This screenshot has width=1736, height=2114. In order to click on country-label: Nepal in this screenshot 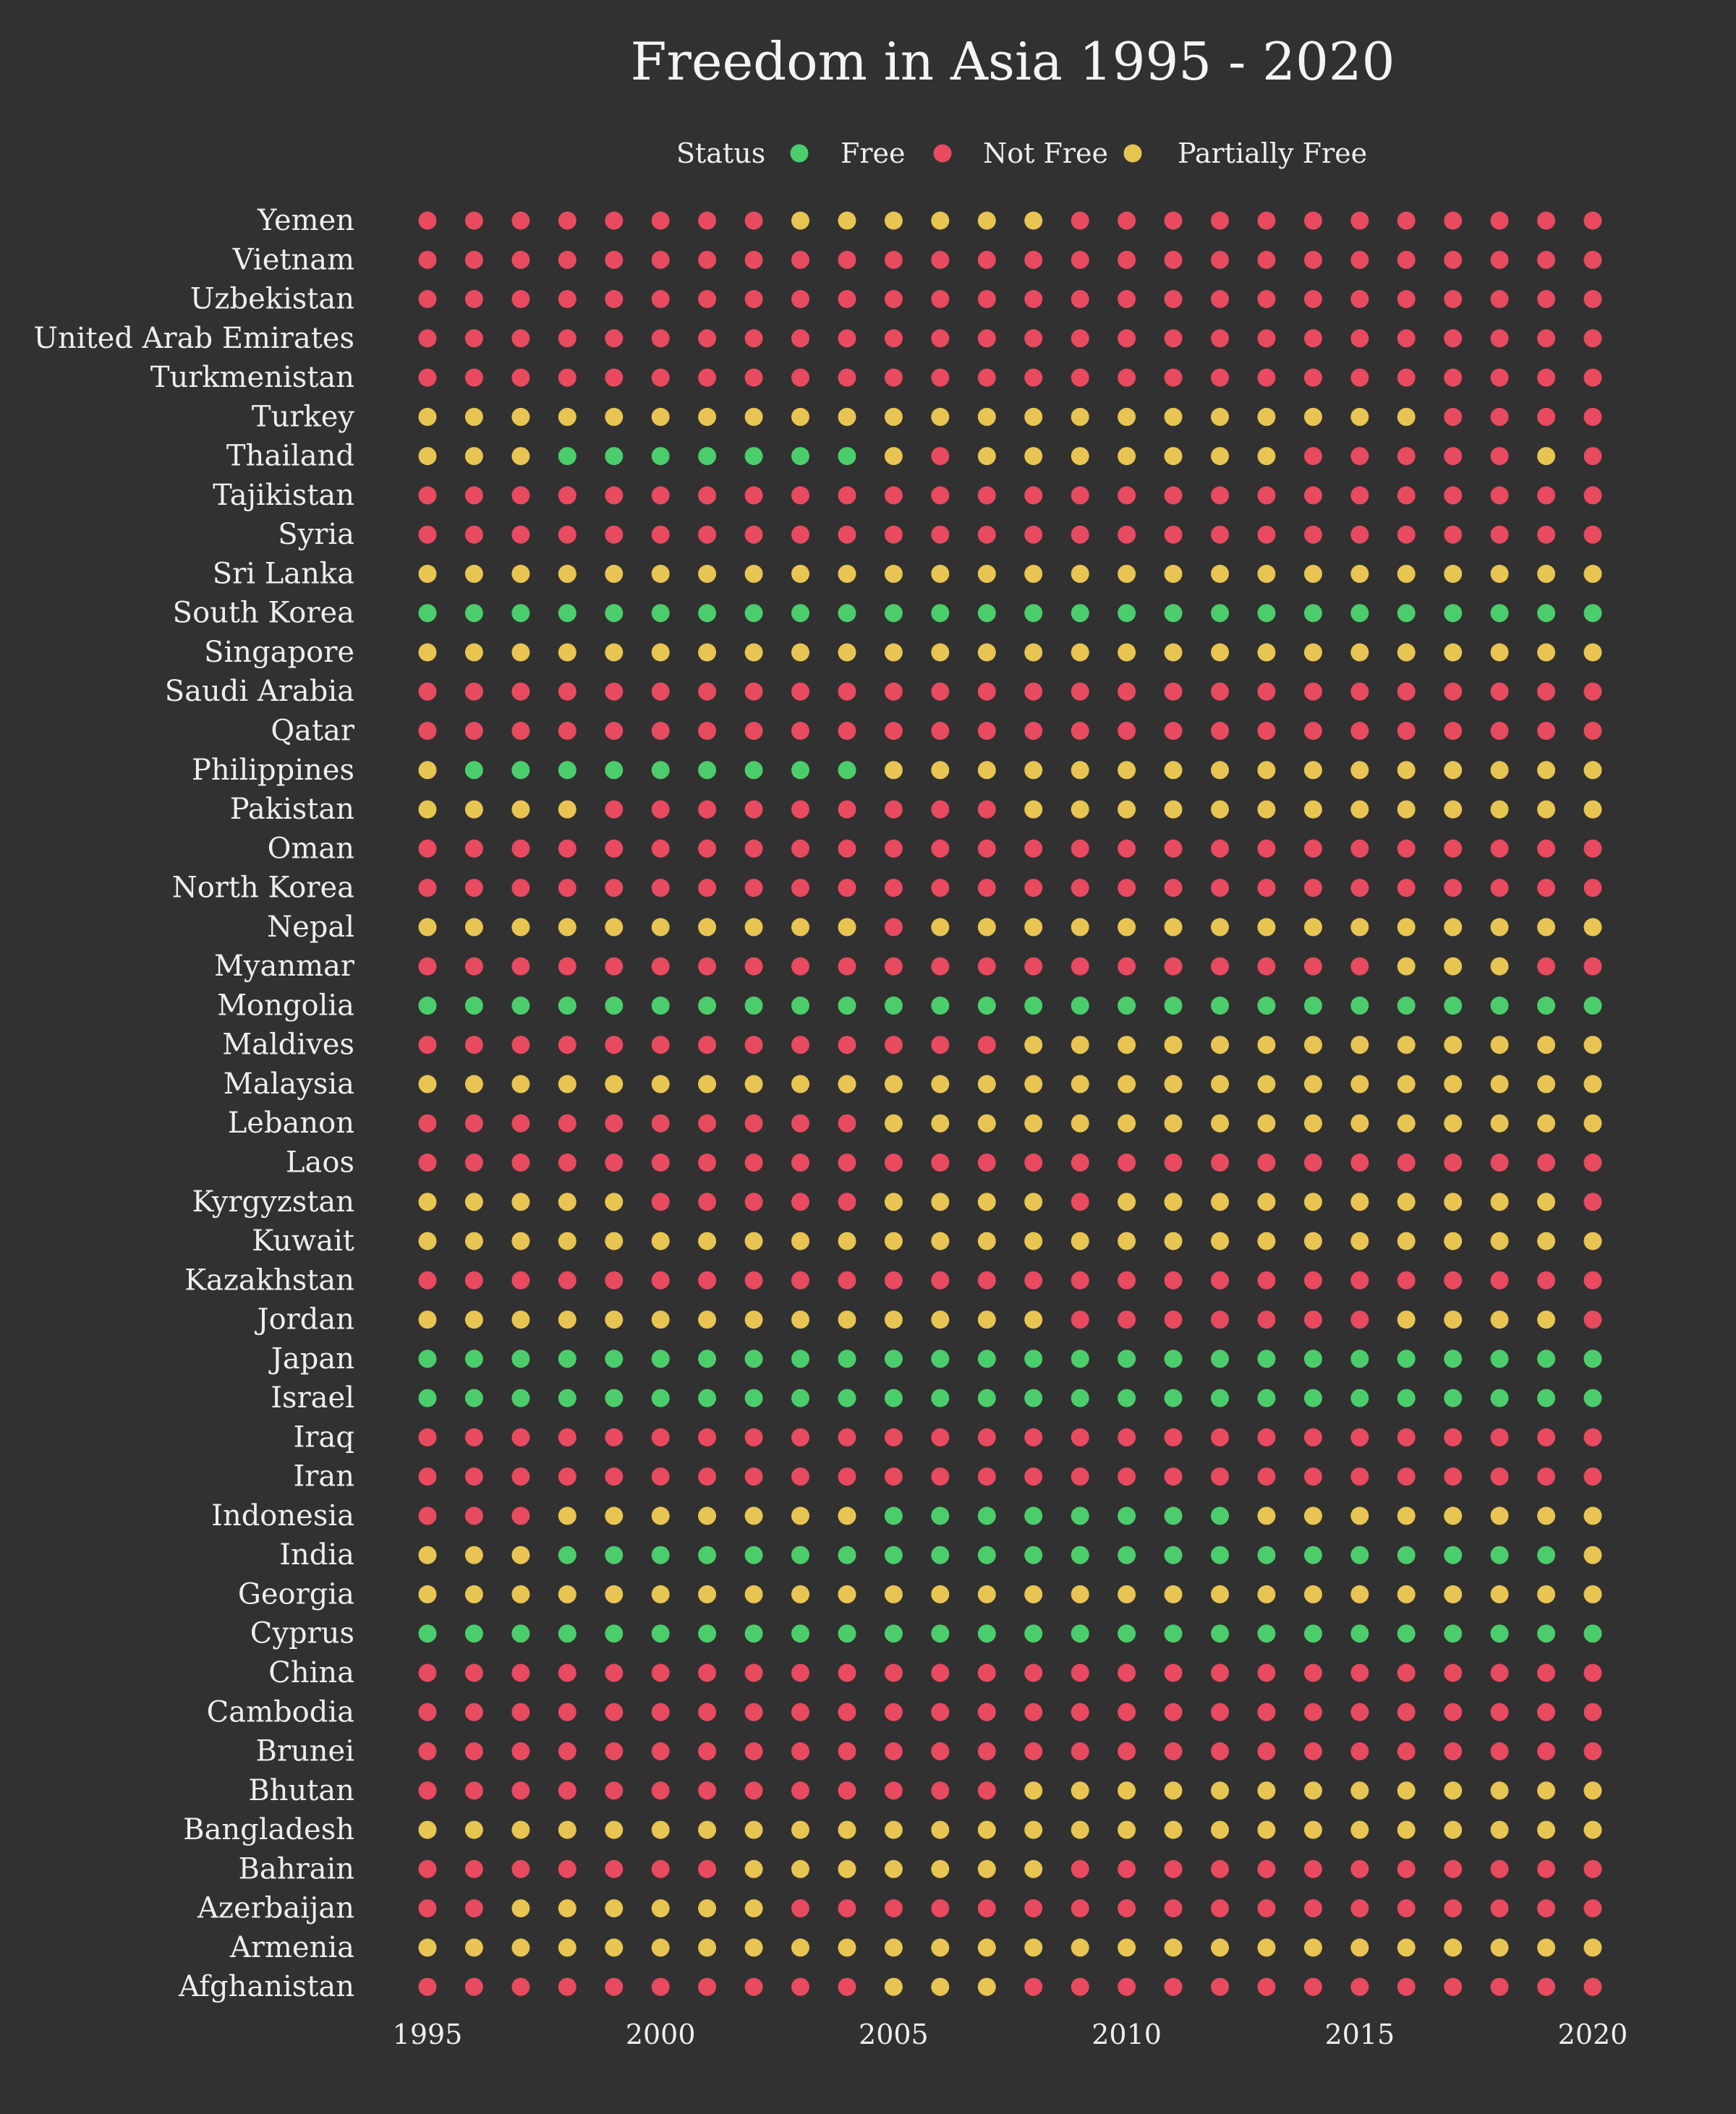, I will do `click(311, 927)`.